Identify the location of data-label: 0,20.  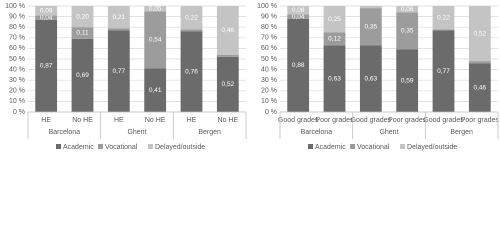
(82, 16).